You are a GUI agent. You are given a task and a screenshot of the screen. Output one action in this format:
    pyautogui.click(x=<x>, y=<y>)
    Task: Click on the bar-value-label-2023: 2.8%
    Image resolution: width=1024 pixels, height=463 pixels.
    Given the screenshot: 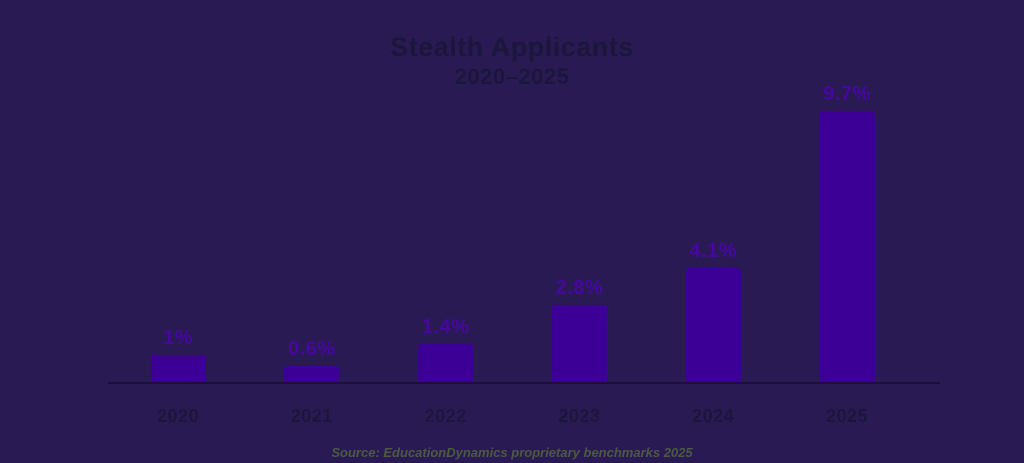 What is the action you would take?
    pyautogui.click(x=579, y=288)
    